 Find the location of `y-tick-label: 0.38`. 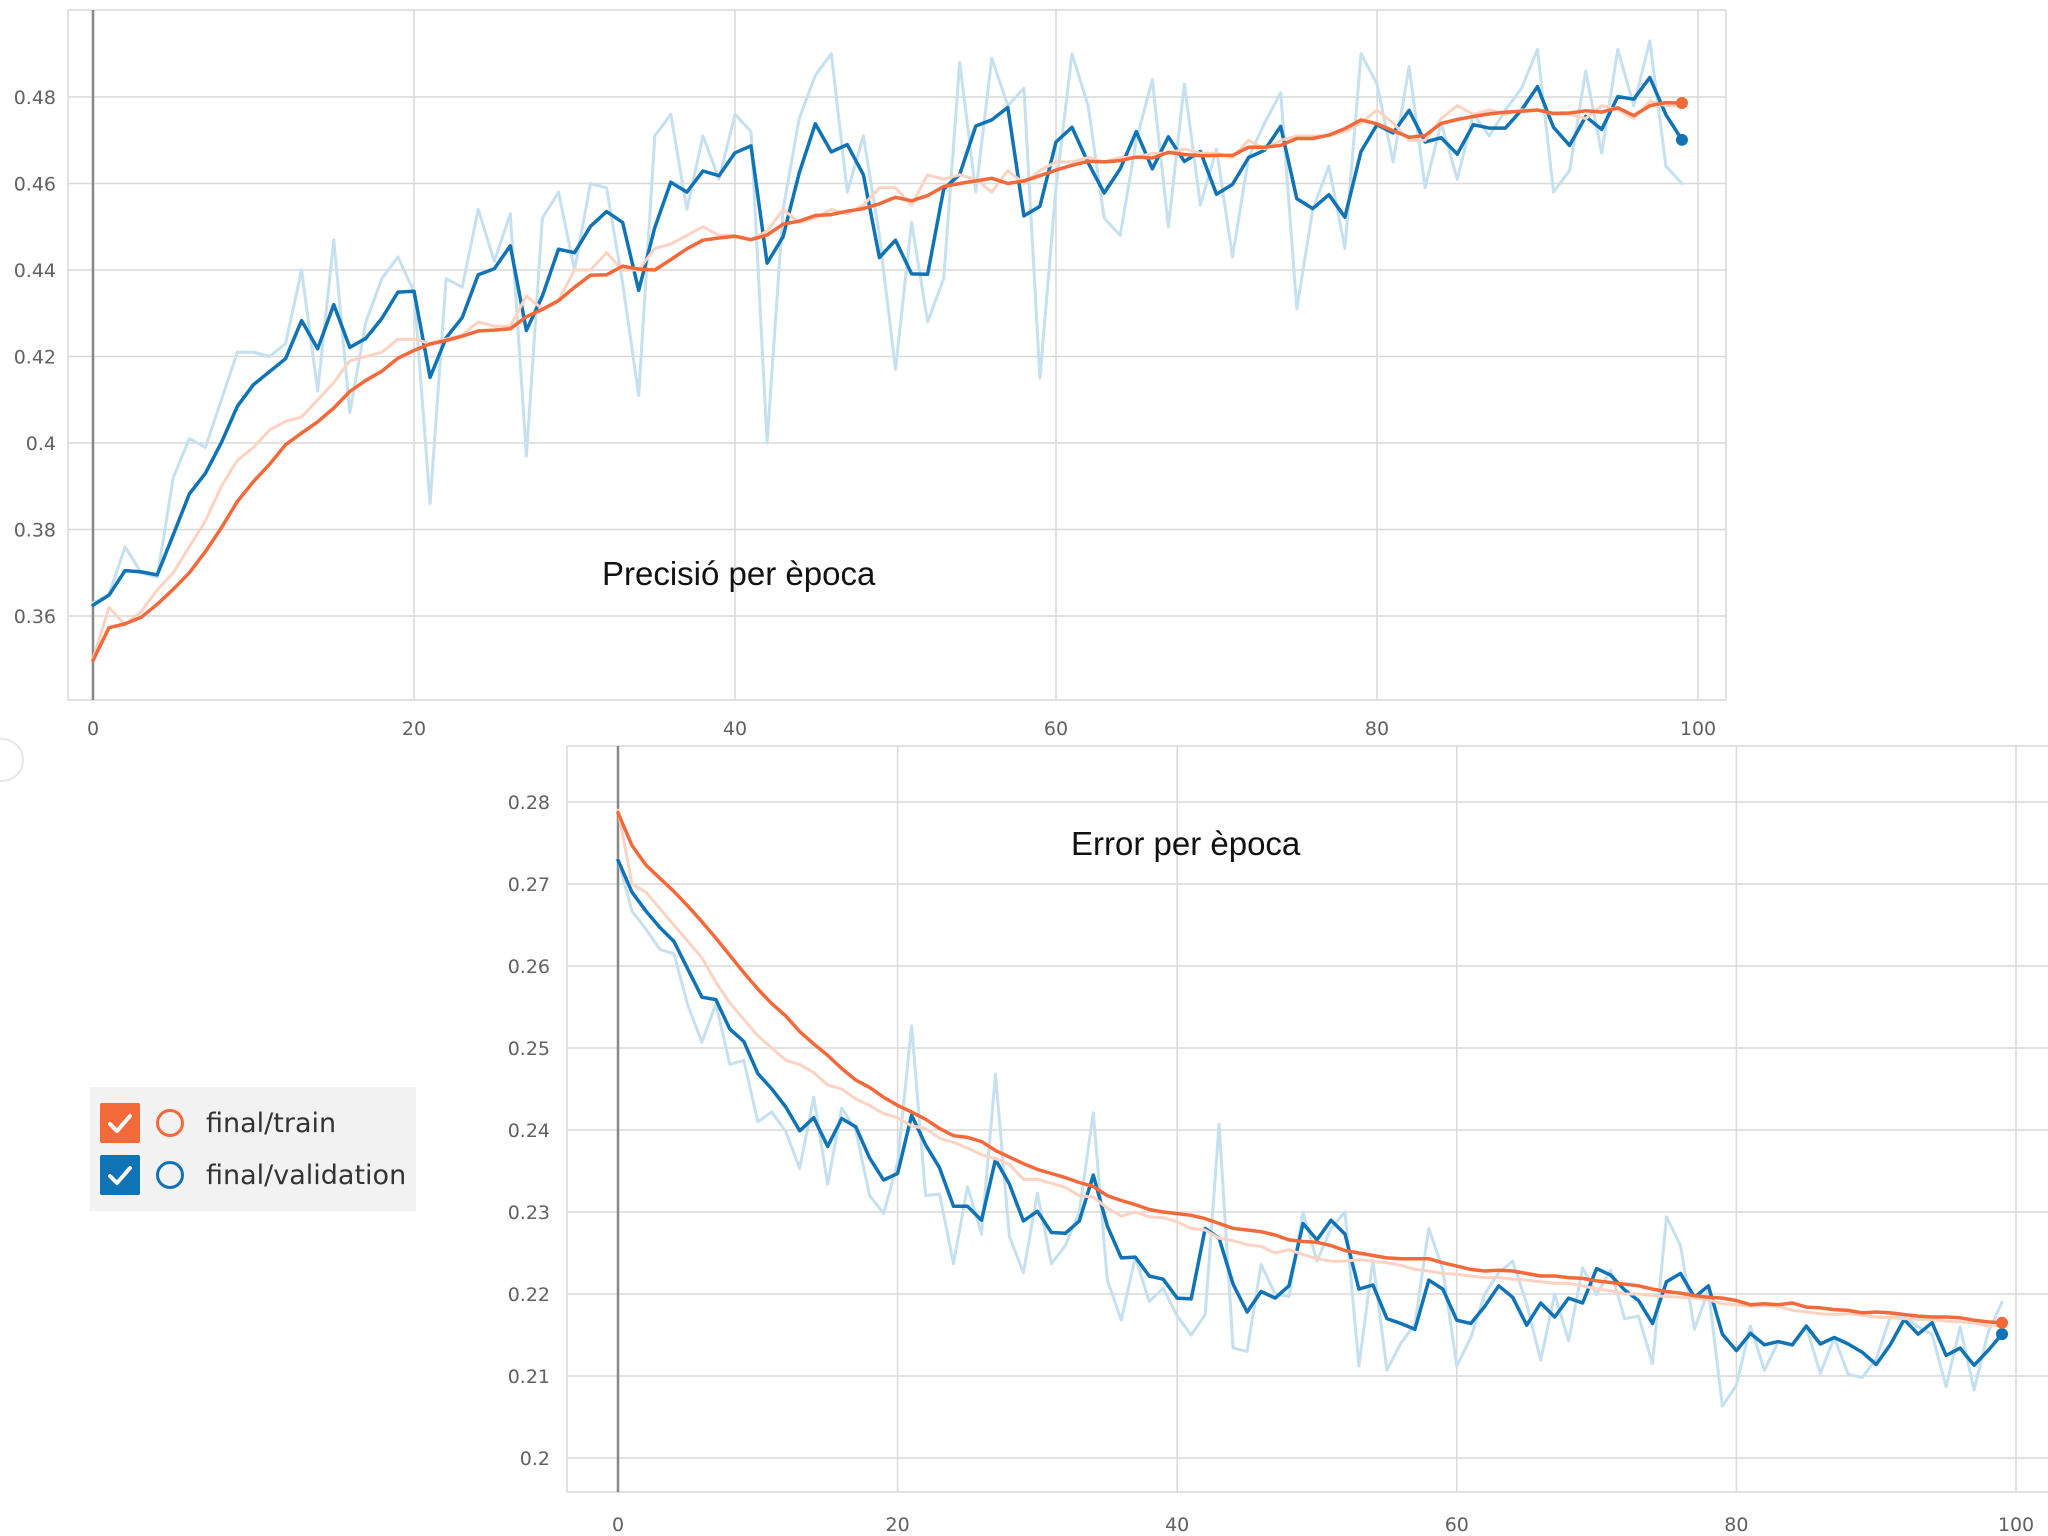

y-tick-label: 0.38 is located at coordinates (35, 531).